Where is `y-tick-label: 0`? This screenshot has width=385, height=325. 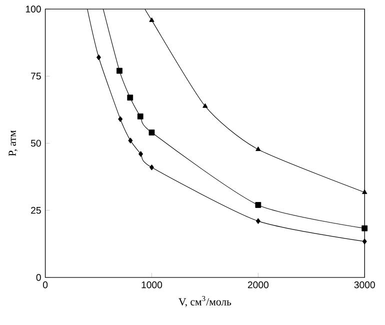
y-tick-label: 0 is located at coordinates (38, 277).